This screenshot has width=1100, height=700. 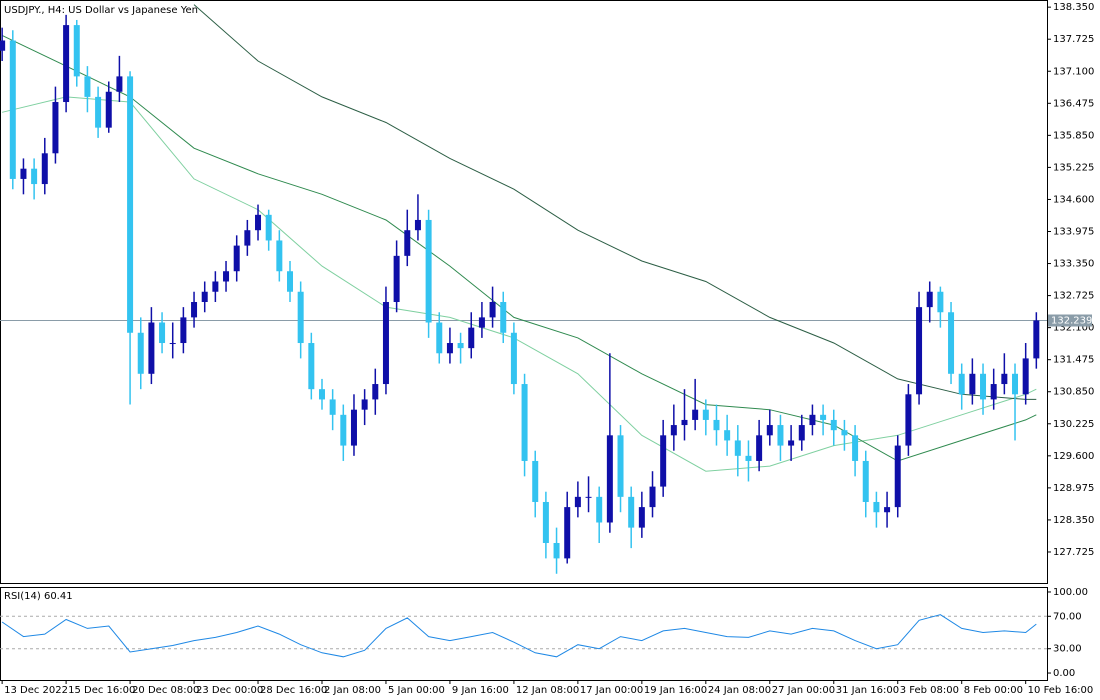 I want to click on price-label: 132.239, so click(x=1071, y=321).